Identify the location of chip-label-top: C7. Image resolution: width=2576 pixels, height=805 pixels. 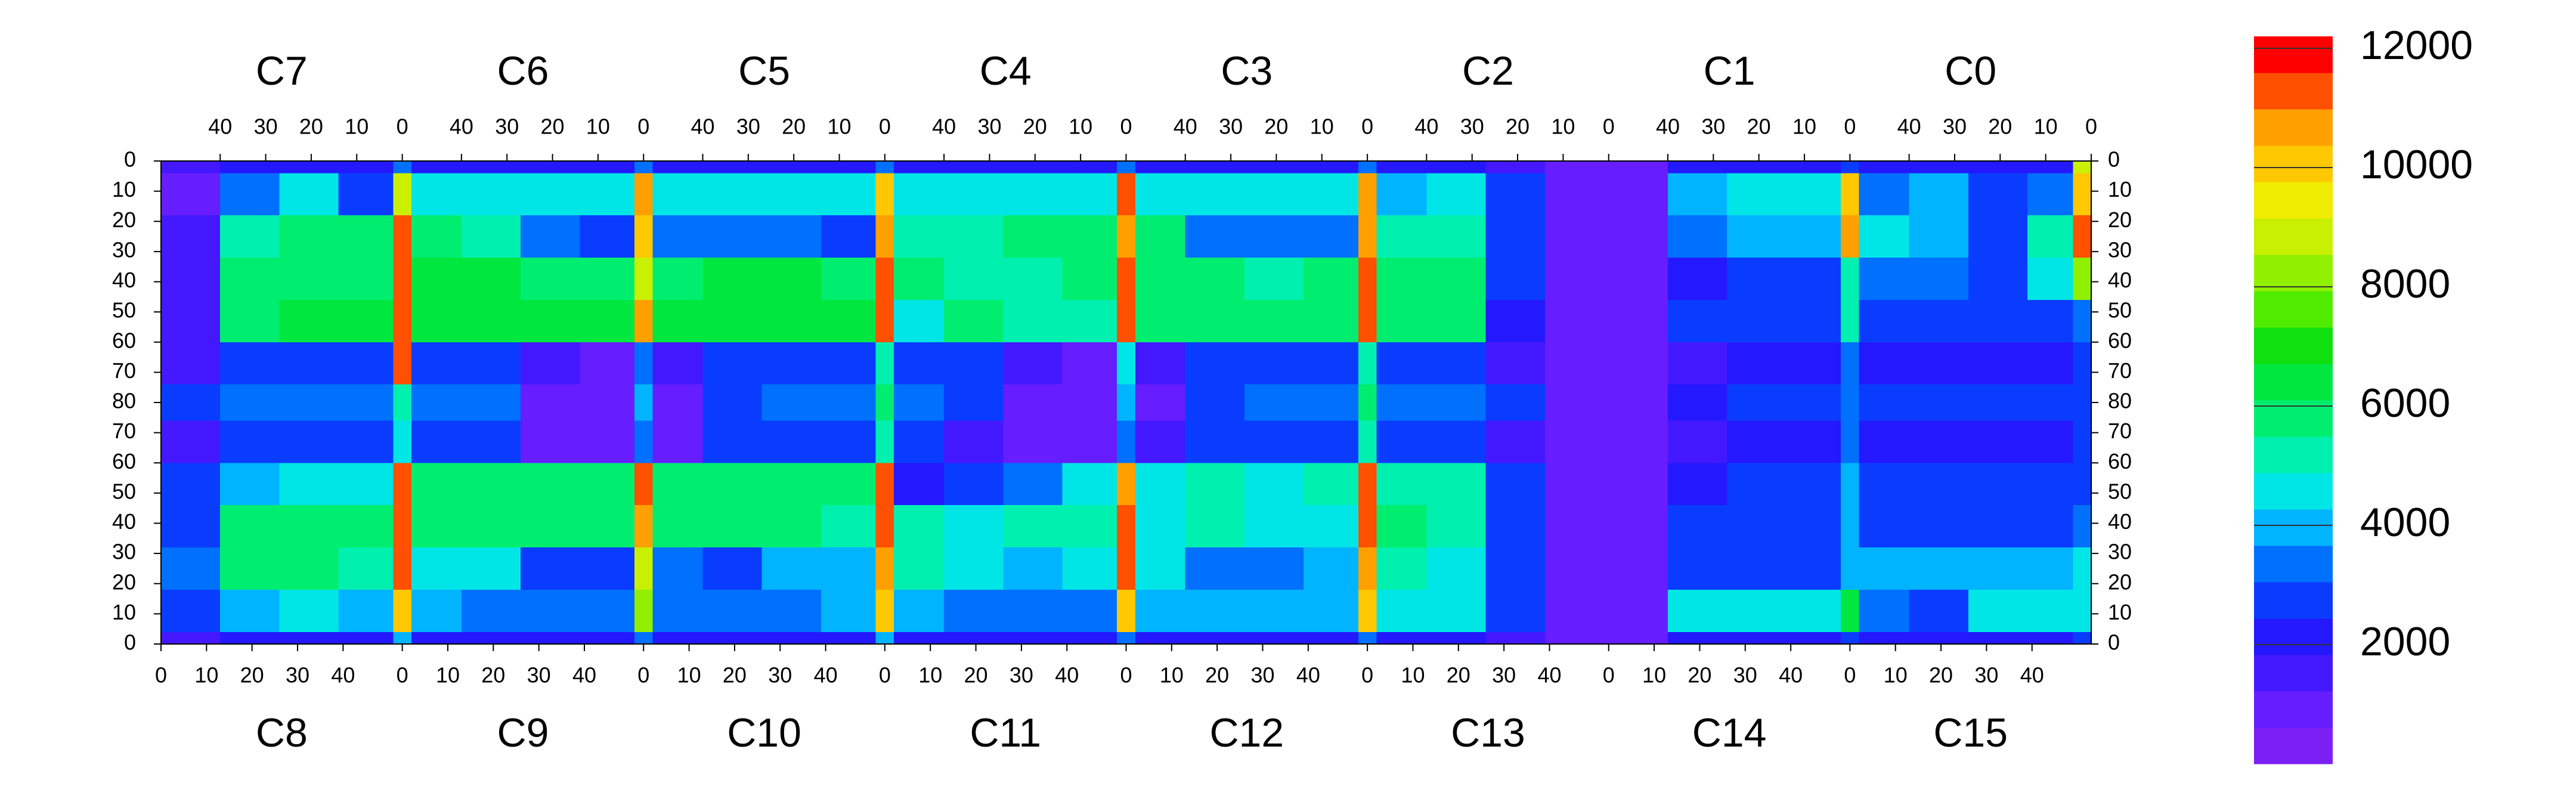
(282, 71).